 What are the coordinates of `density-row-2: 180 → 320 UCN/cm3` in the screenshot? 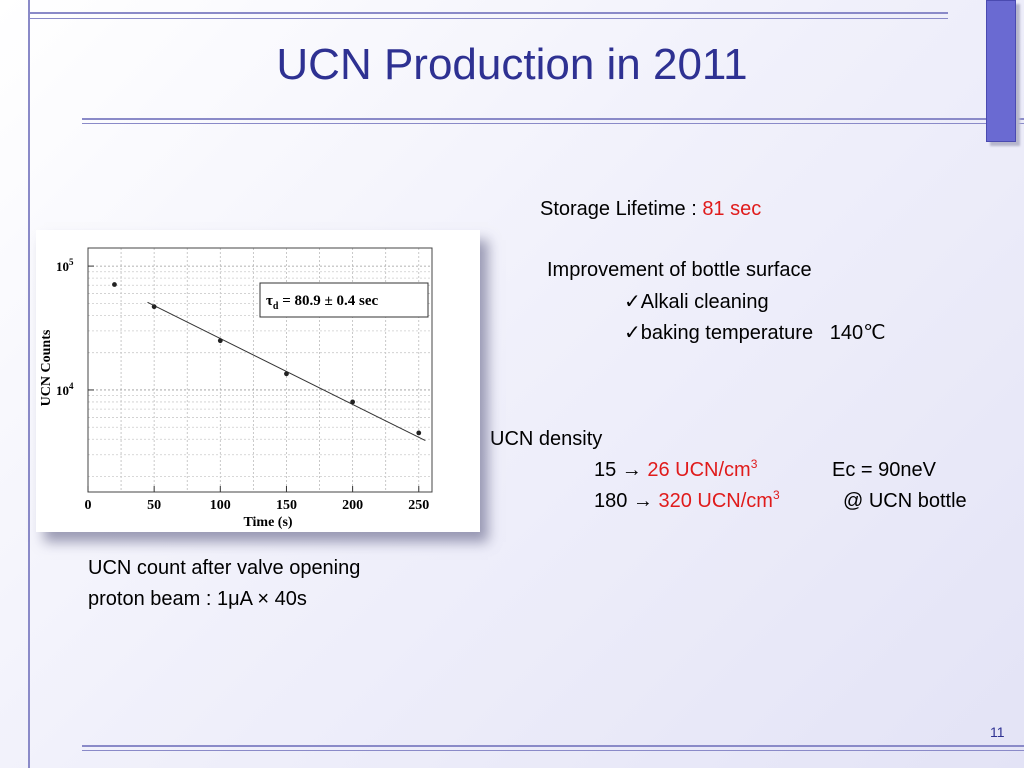 It's located at (687, 500).